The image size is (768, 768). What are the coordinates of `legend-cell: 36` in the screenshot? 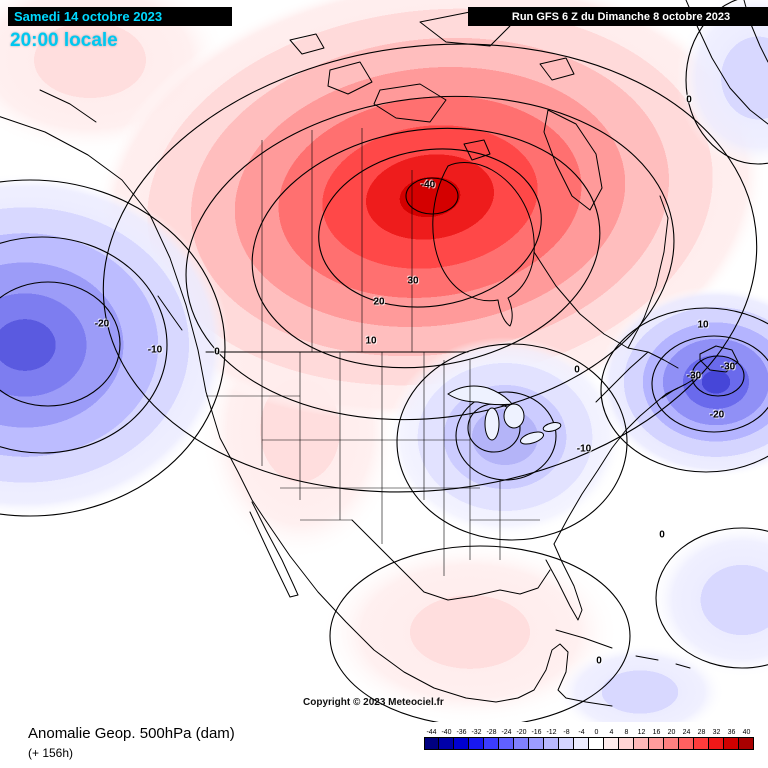 It's located at (731, 739).